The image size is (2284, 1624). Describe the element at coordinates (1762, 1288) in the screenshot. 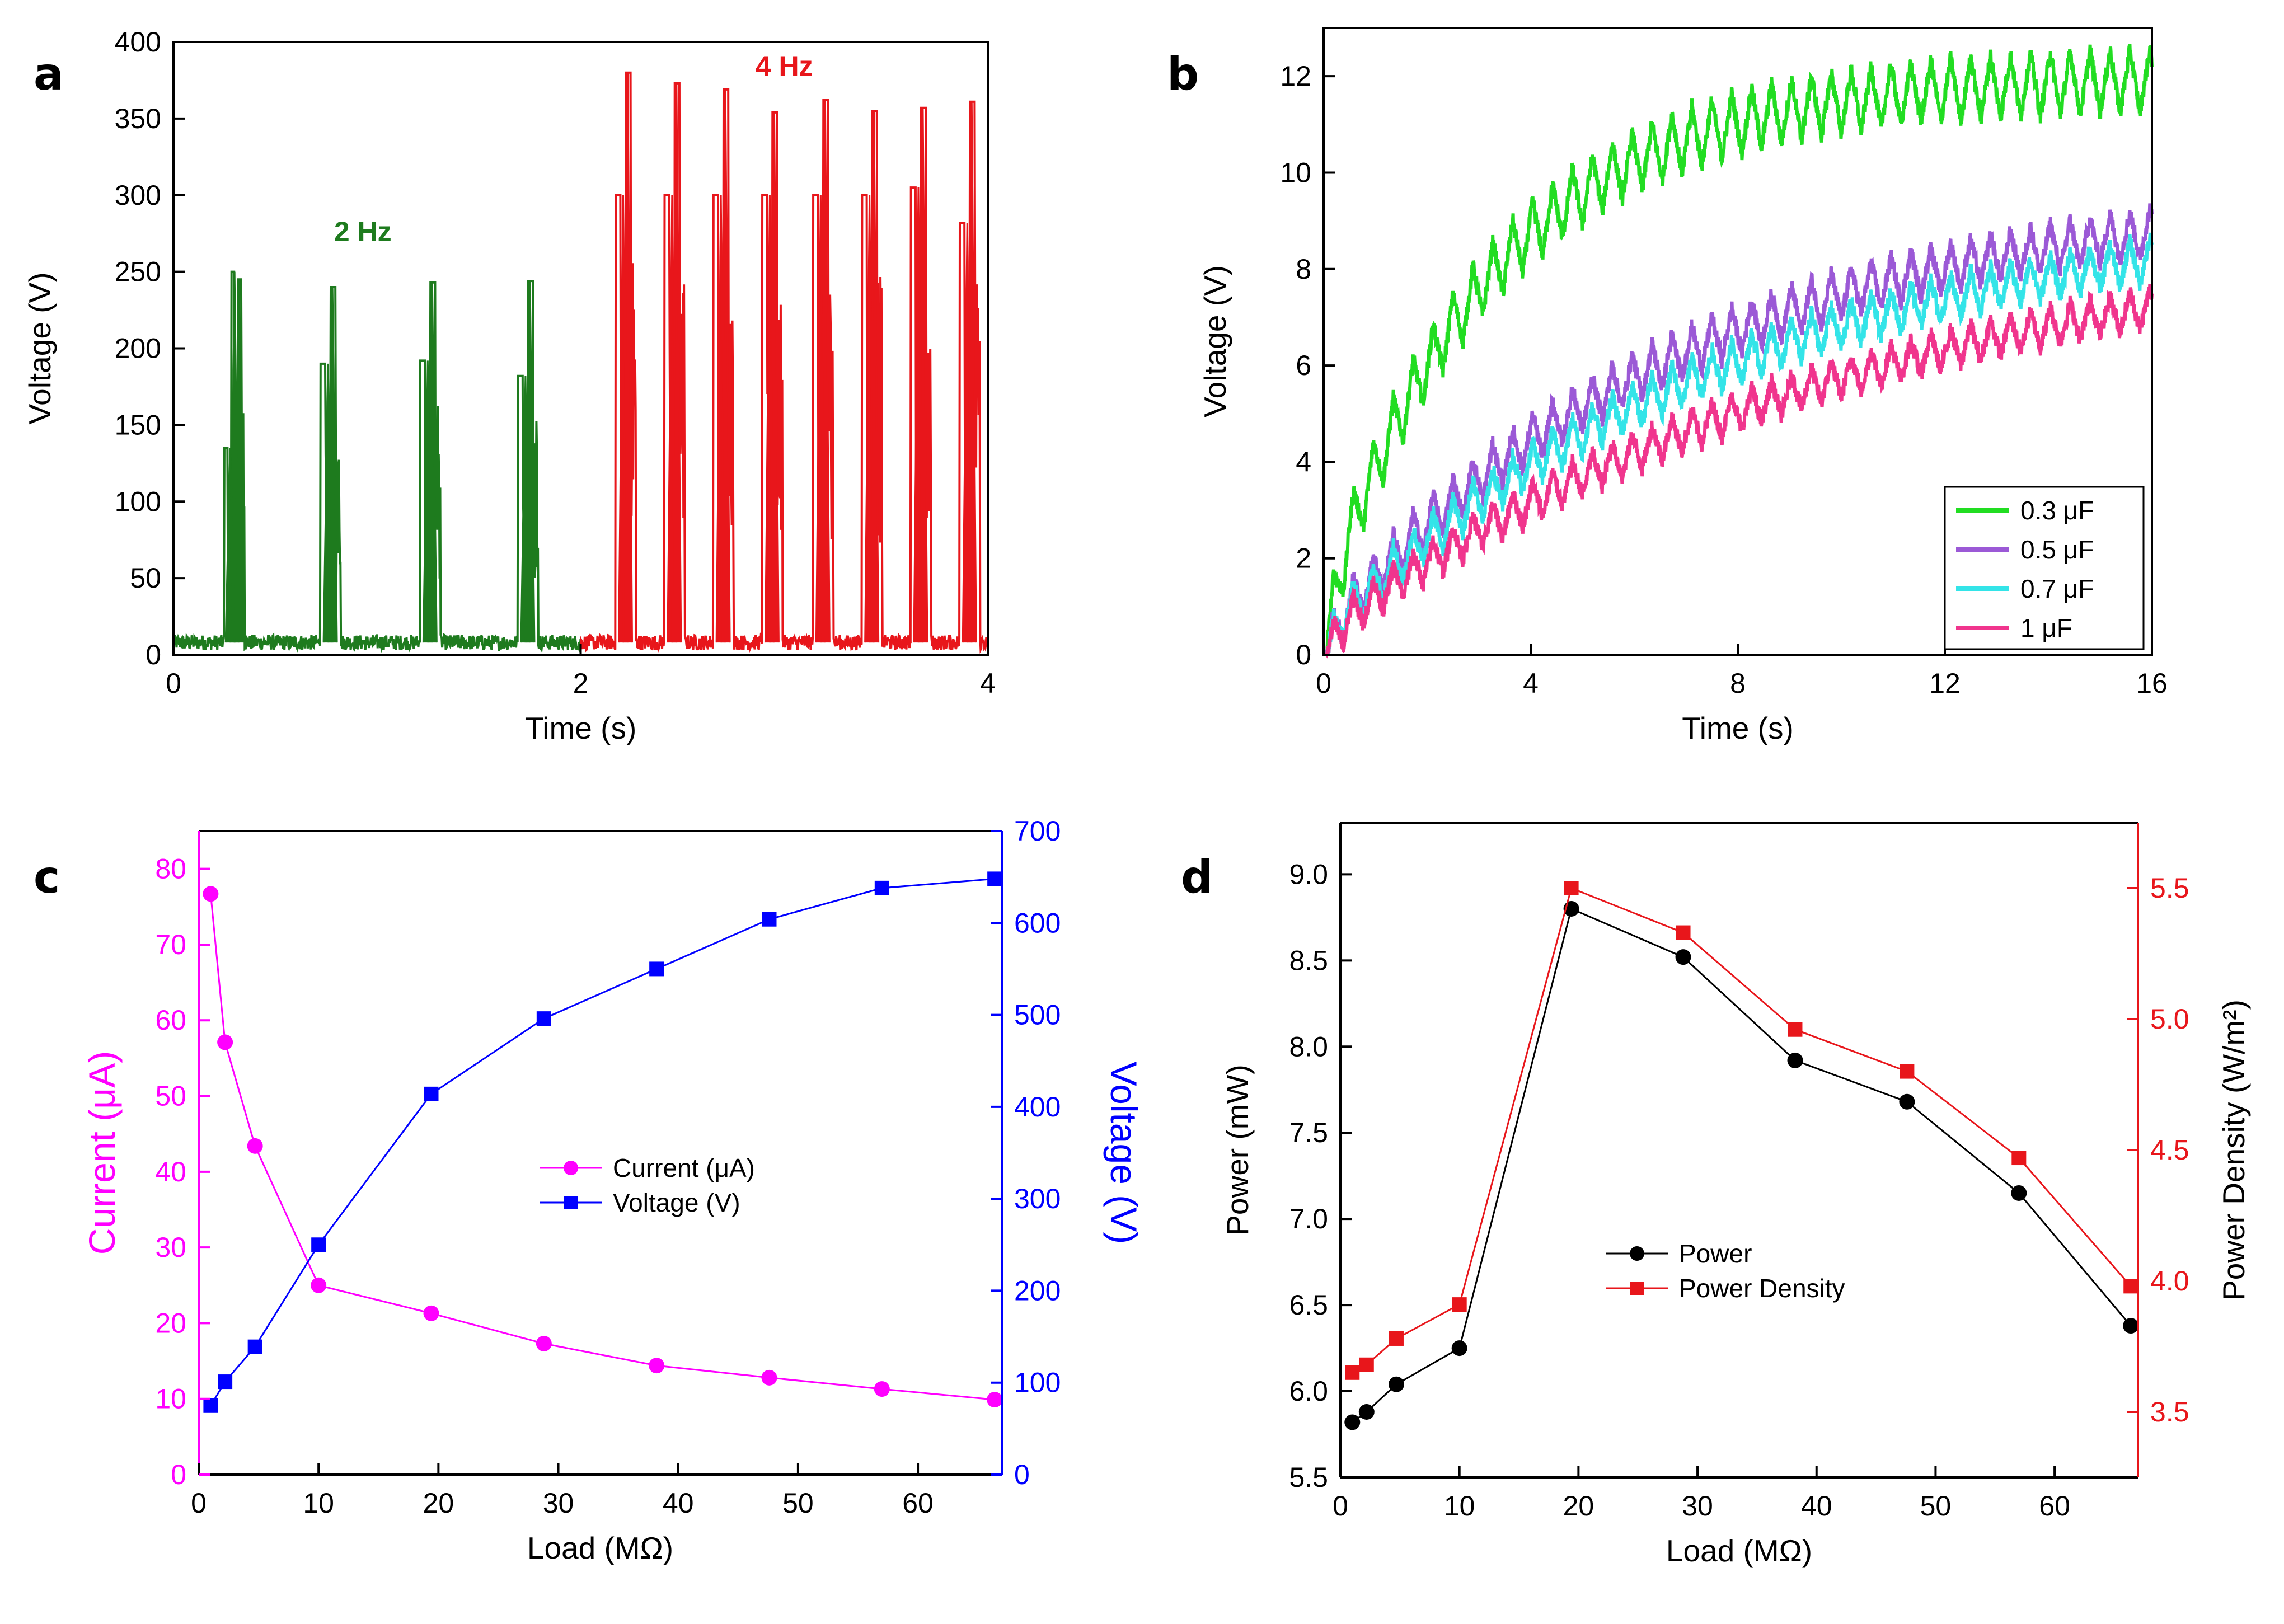

I see `legend-entry: Power Density` at that location.